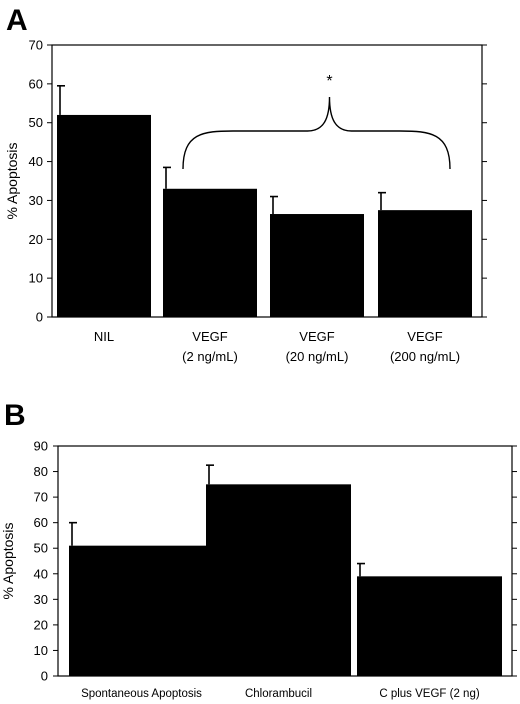  What do you see at coordinates (15, 415) in the screenshot?
I see `panel-b-label: B` at bounding box center [15, 415].